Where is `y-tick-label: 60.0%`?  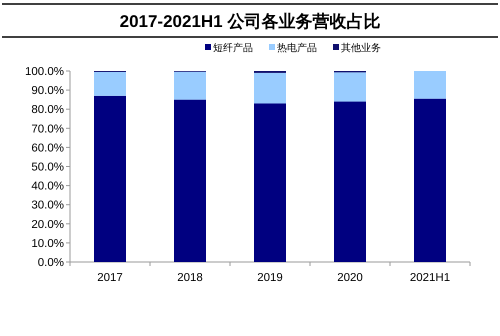
y-tick-label: 60.0% is located at coordinates (47, 148).